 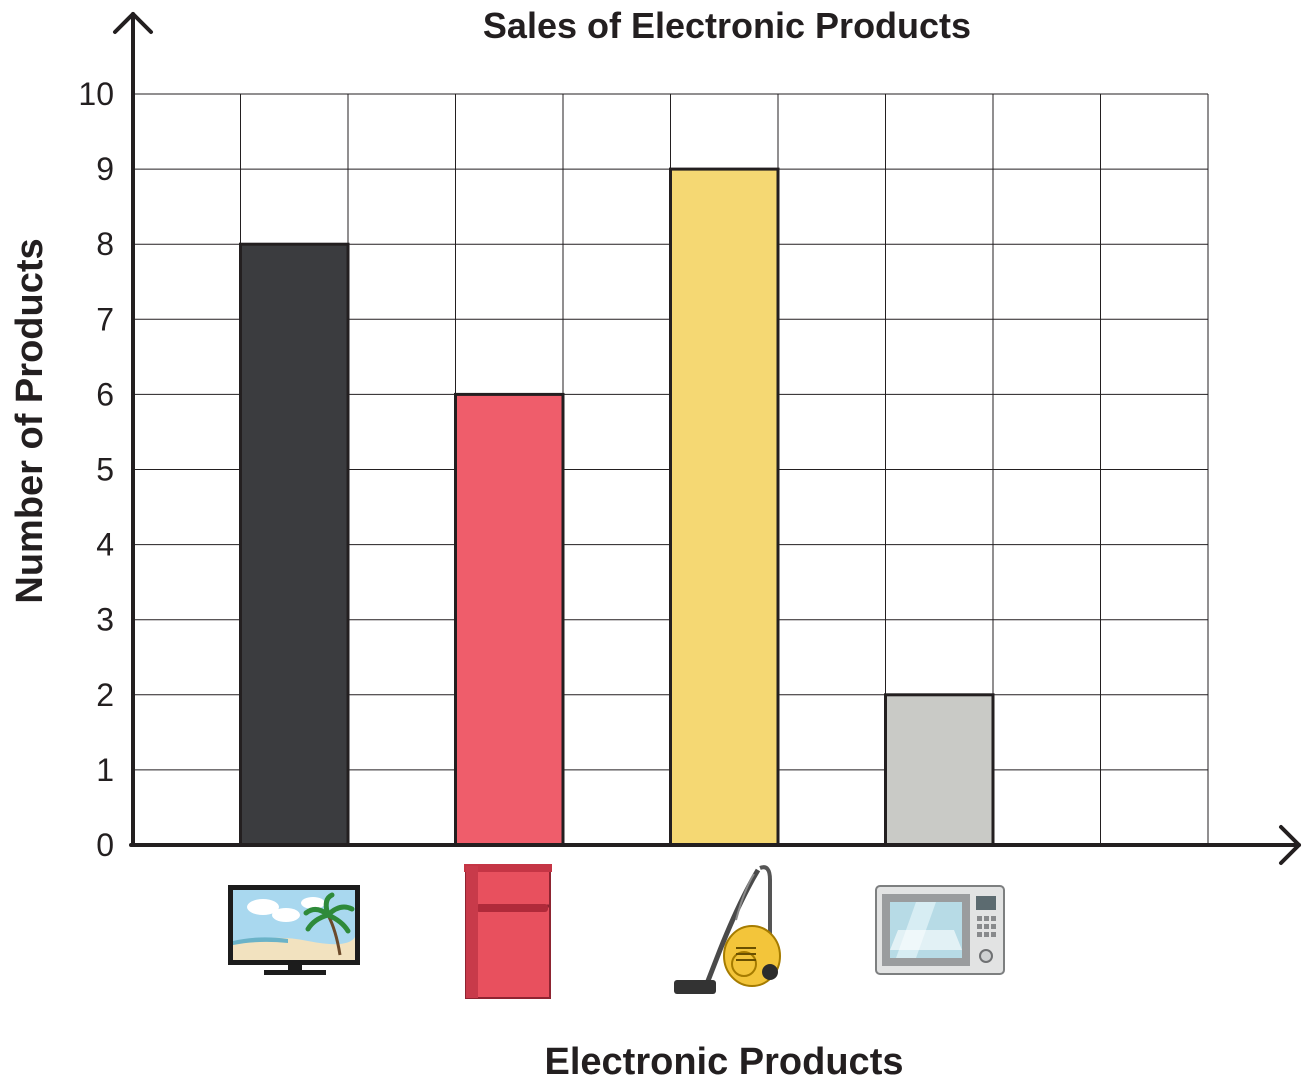 What do you see at coordinates (105, 545) in the screenshot?
I see `y-tick-label: 4` at bounding box center [105, 545].